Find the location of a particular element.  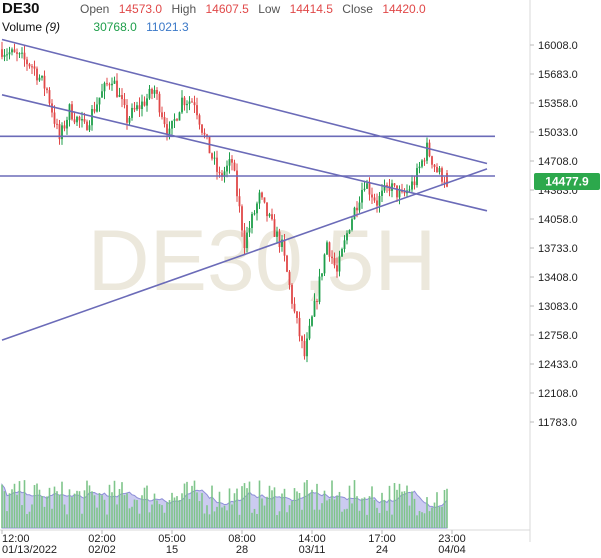

volume-ma-value: 11021.3 is located at coordinates (167, 27).